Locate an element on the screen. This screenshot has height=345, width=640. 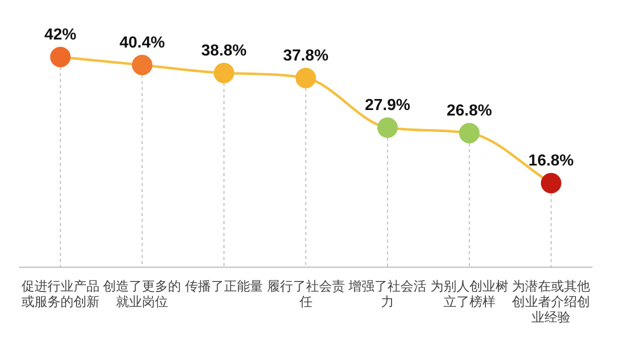
x-tick-label: 为潜在或其他创业者介绍创业经验 is located at coordinates (551, 302).